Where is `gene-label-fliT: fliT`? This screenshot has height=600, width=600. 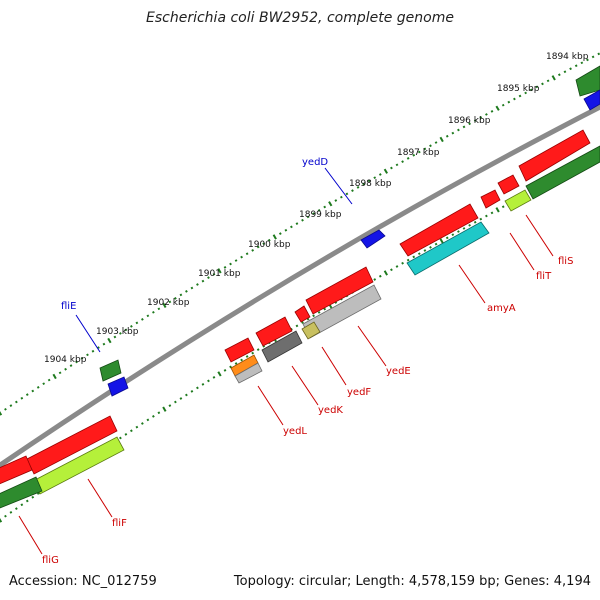
gene-label-fliT: fliT is located at coordinates (544, 276).